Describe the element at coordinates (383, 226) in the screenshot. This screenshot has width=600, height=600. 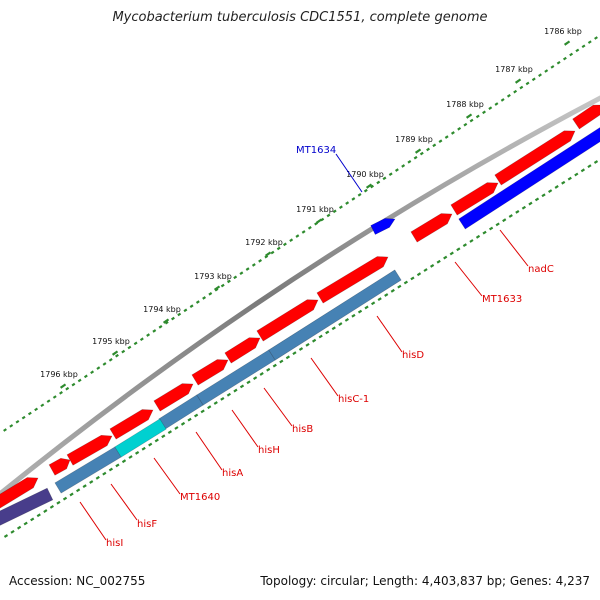
I see `gene-arrow-MT1634` at that location.